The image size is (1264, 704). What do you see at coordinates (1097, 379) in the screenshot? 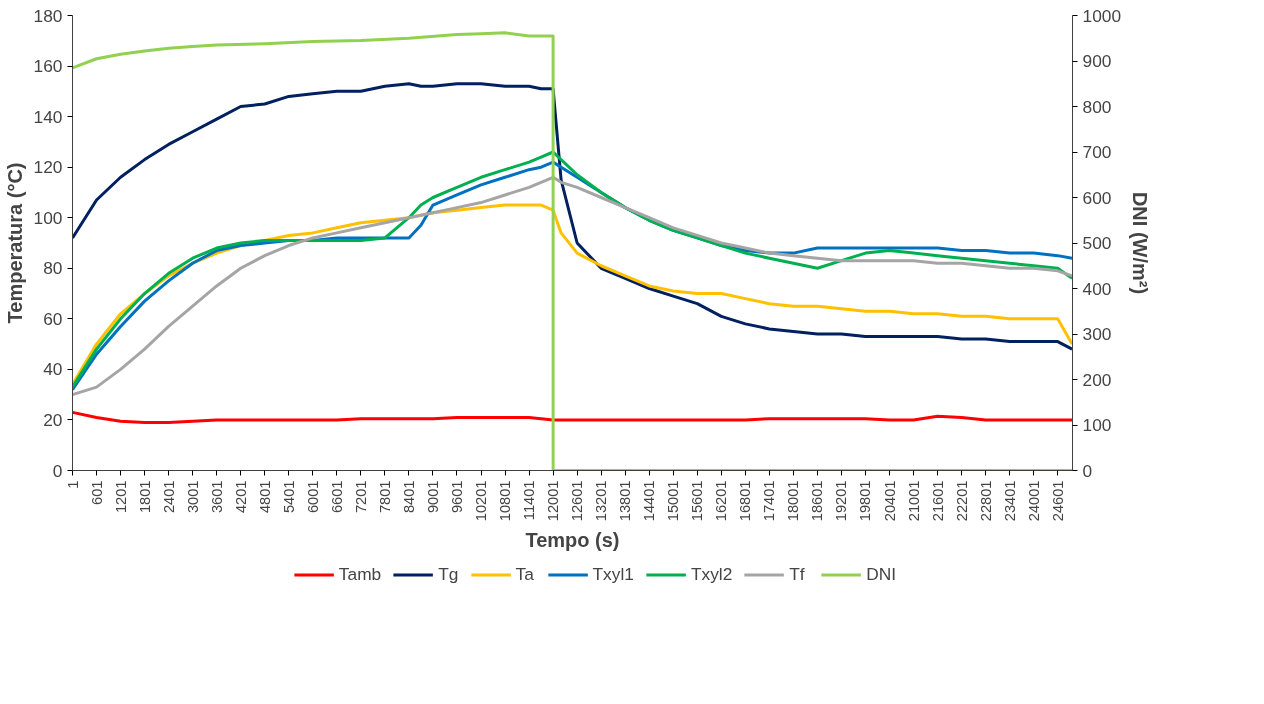
I see `y2-tick-label: 200` at bounding box center [1097, 379].